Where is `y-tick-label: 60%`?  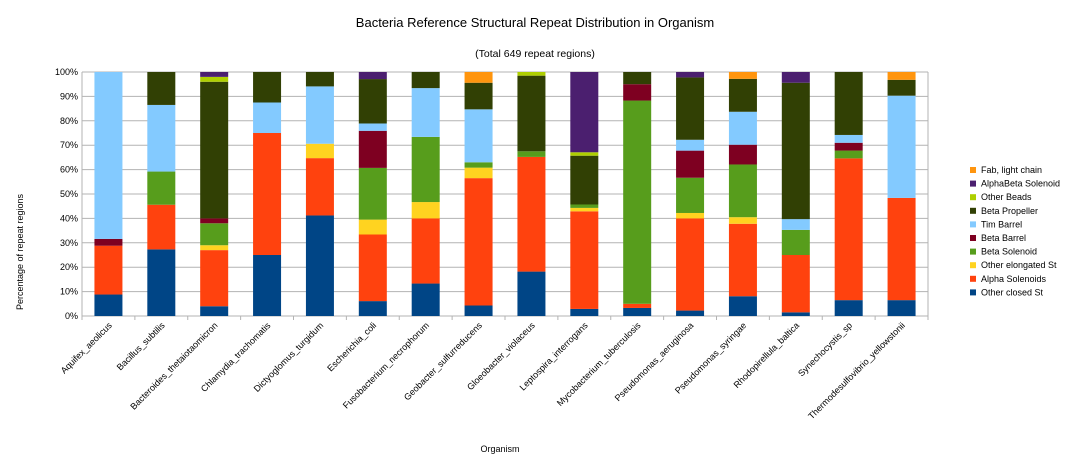 y-tick-label: 60% is located at coordinates (69, 170).